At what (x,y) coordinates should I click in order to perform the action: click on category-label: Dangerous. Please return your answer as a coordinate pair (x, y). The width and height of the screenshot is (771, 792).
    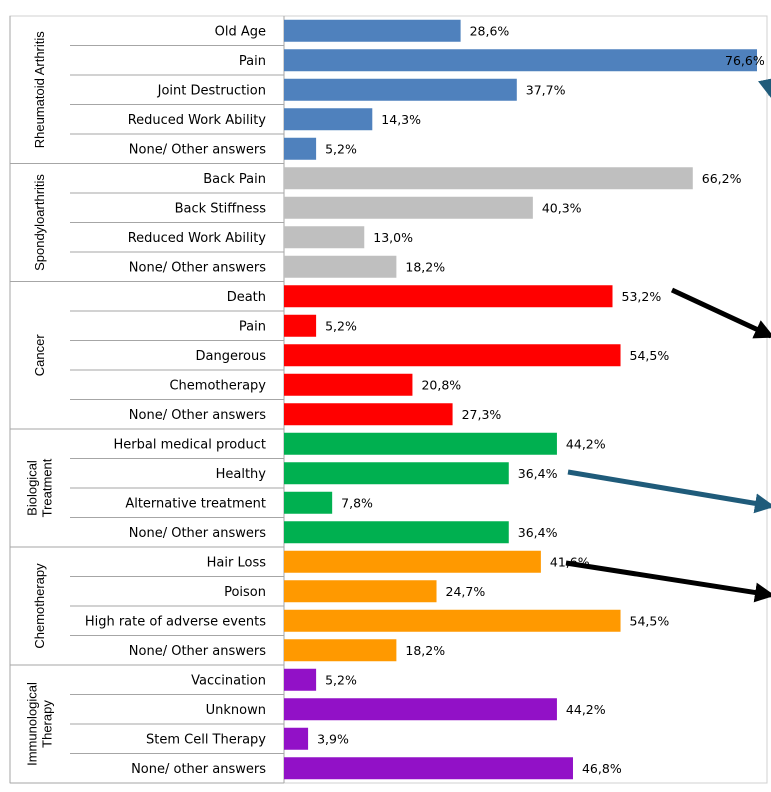
    Looking at the image, I should click on (231, 356).